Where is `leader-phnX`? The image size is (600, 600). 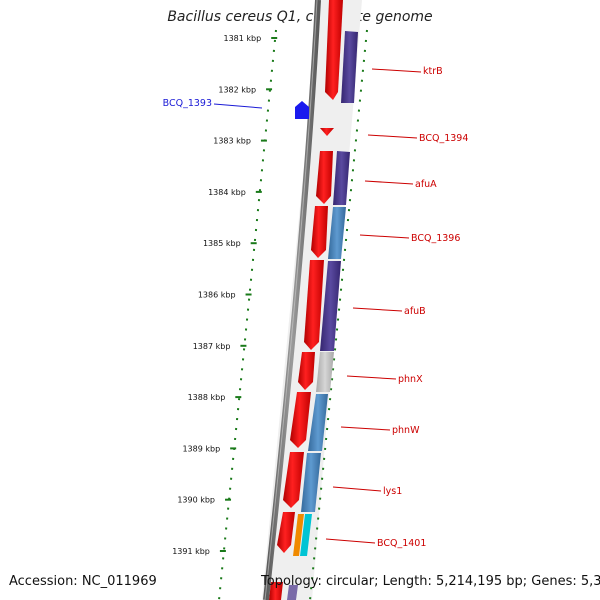
leader-phnX is located at coordinates (371, 377).